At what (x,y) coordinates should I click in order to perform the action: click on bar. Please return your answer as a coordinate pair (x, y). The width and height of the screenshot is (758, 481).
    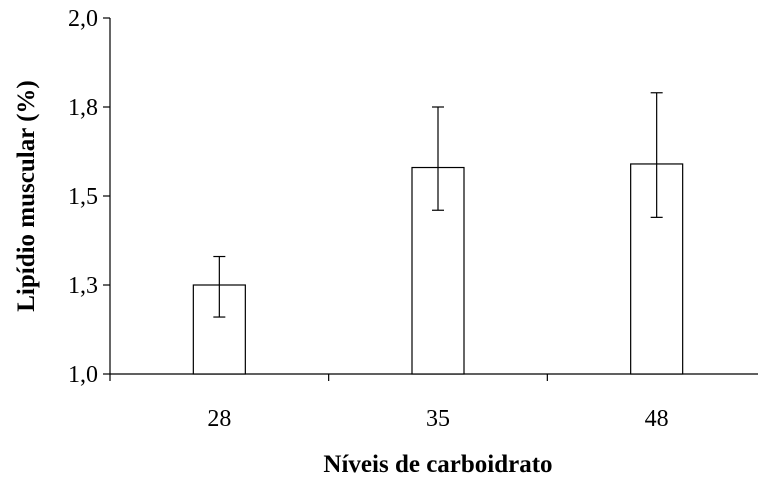
    Looking at the image, I should click on (657, 269).